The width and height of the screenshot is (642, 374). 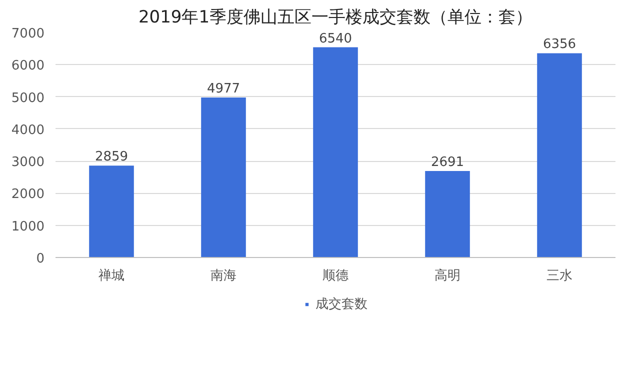 I want to click on y-tick-label: 5000, so click(x=28, y=98).